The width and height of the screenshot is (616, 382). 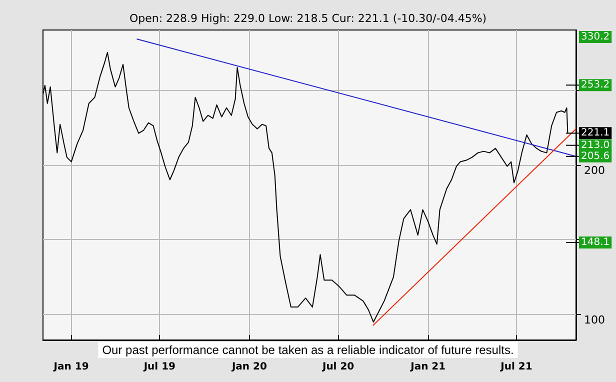 What do you see at coordinates (428, 367) in the screenshot?
I see `x-tick-label: Jan 21` at bounding box center [428, 367].